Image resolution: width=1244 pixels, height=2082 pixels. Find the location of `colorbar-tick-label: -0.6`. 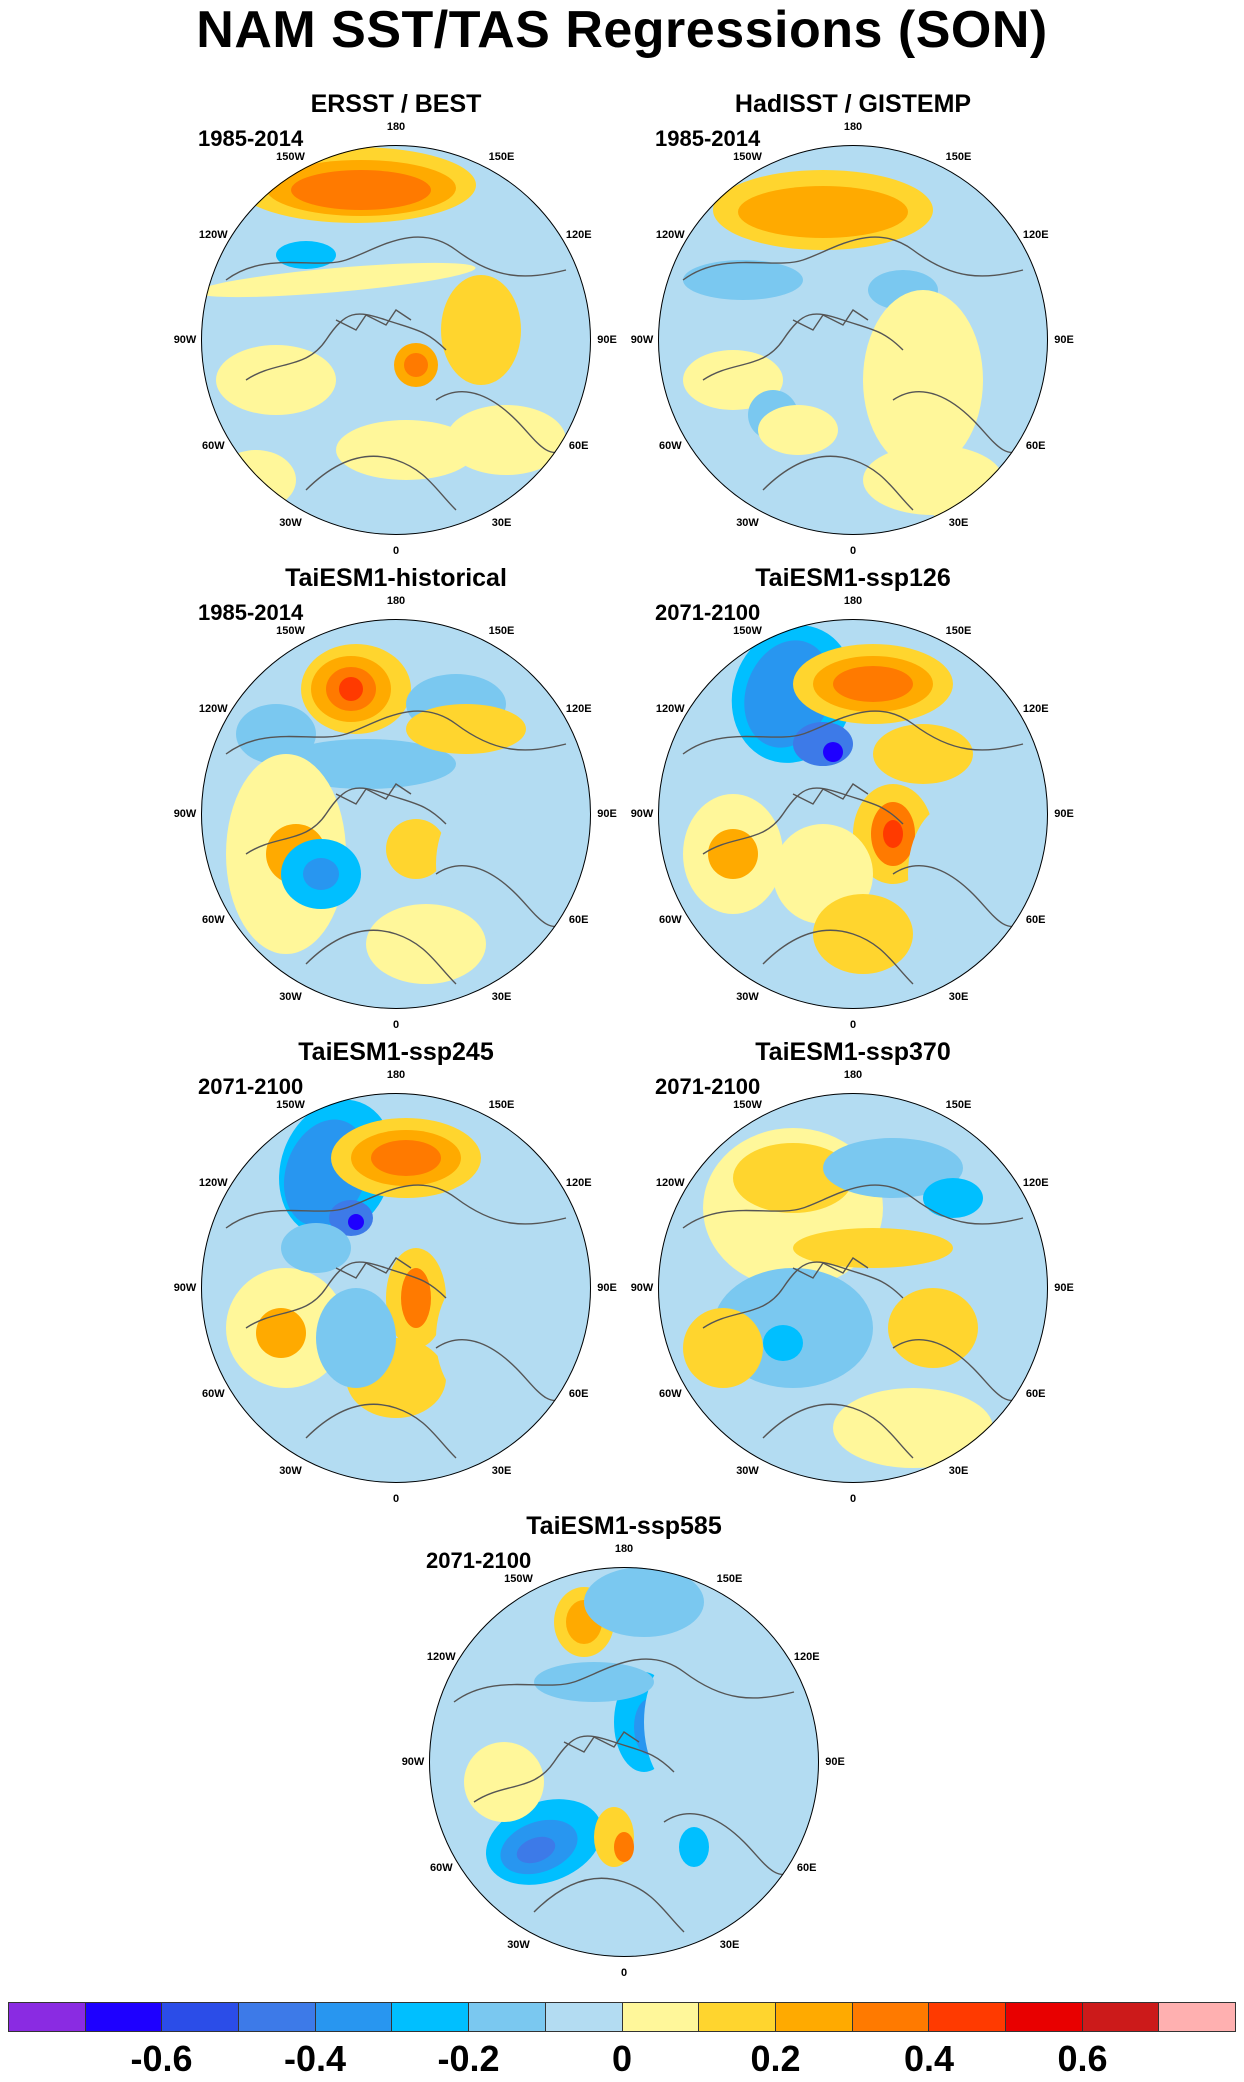

colorbar-tick-label: -0.6 is located at coordinates (161, 2058).